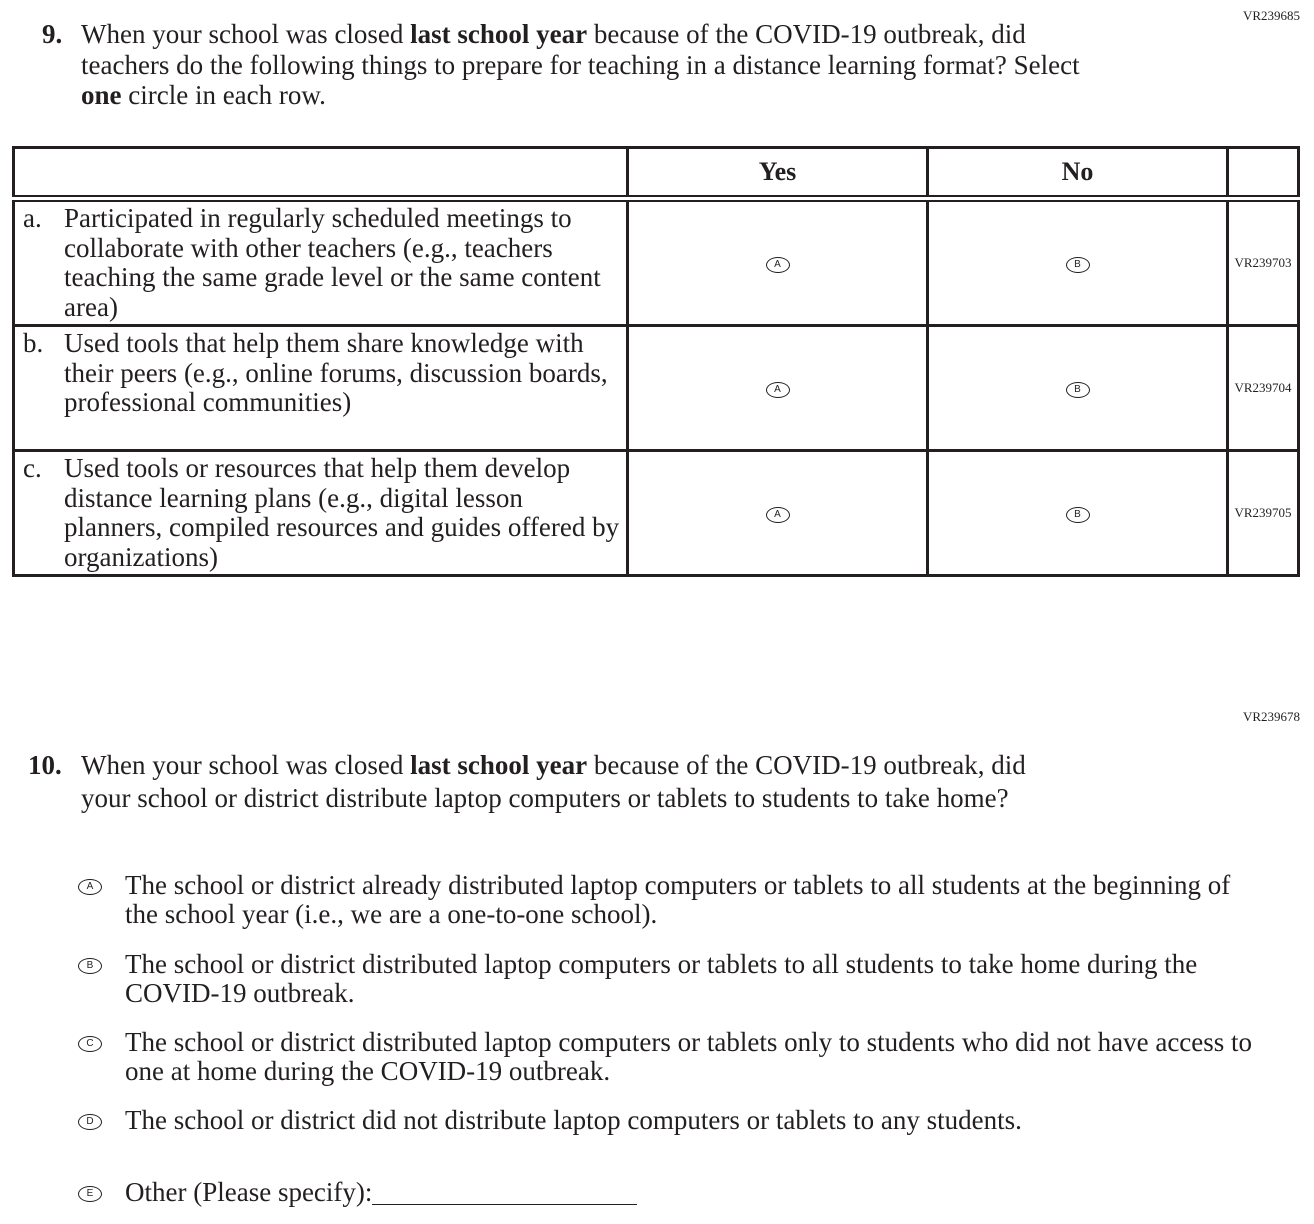 This screenshot has height=1224, width=1314. I want to click on row-letter: a., so click(32, 218).